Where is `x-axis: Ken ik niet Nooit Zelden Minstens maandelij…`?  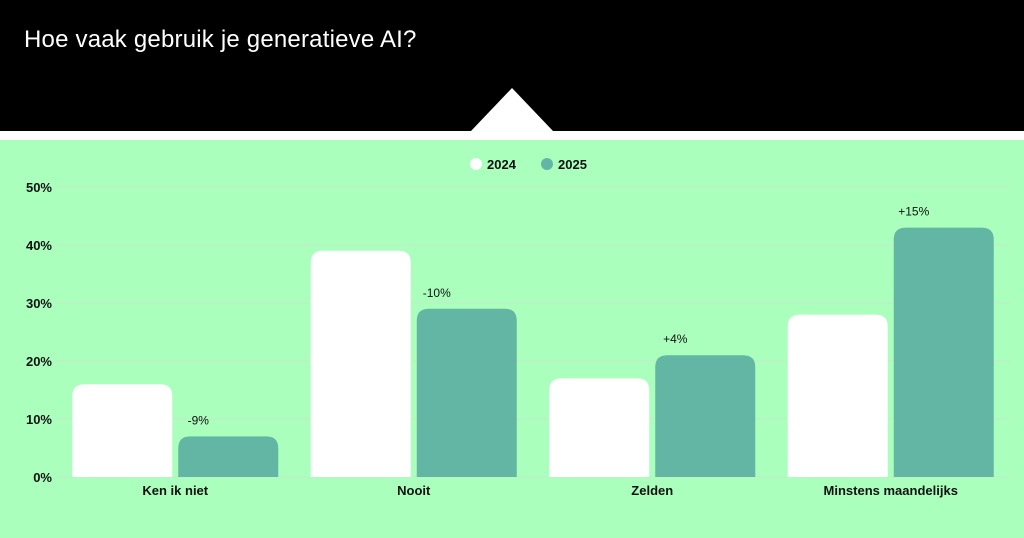
x-axis: Ken ik niet Nooit Zelden Minstens maandelij… is located at coordinates (550, 490).